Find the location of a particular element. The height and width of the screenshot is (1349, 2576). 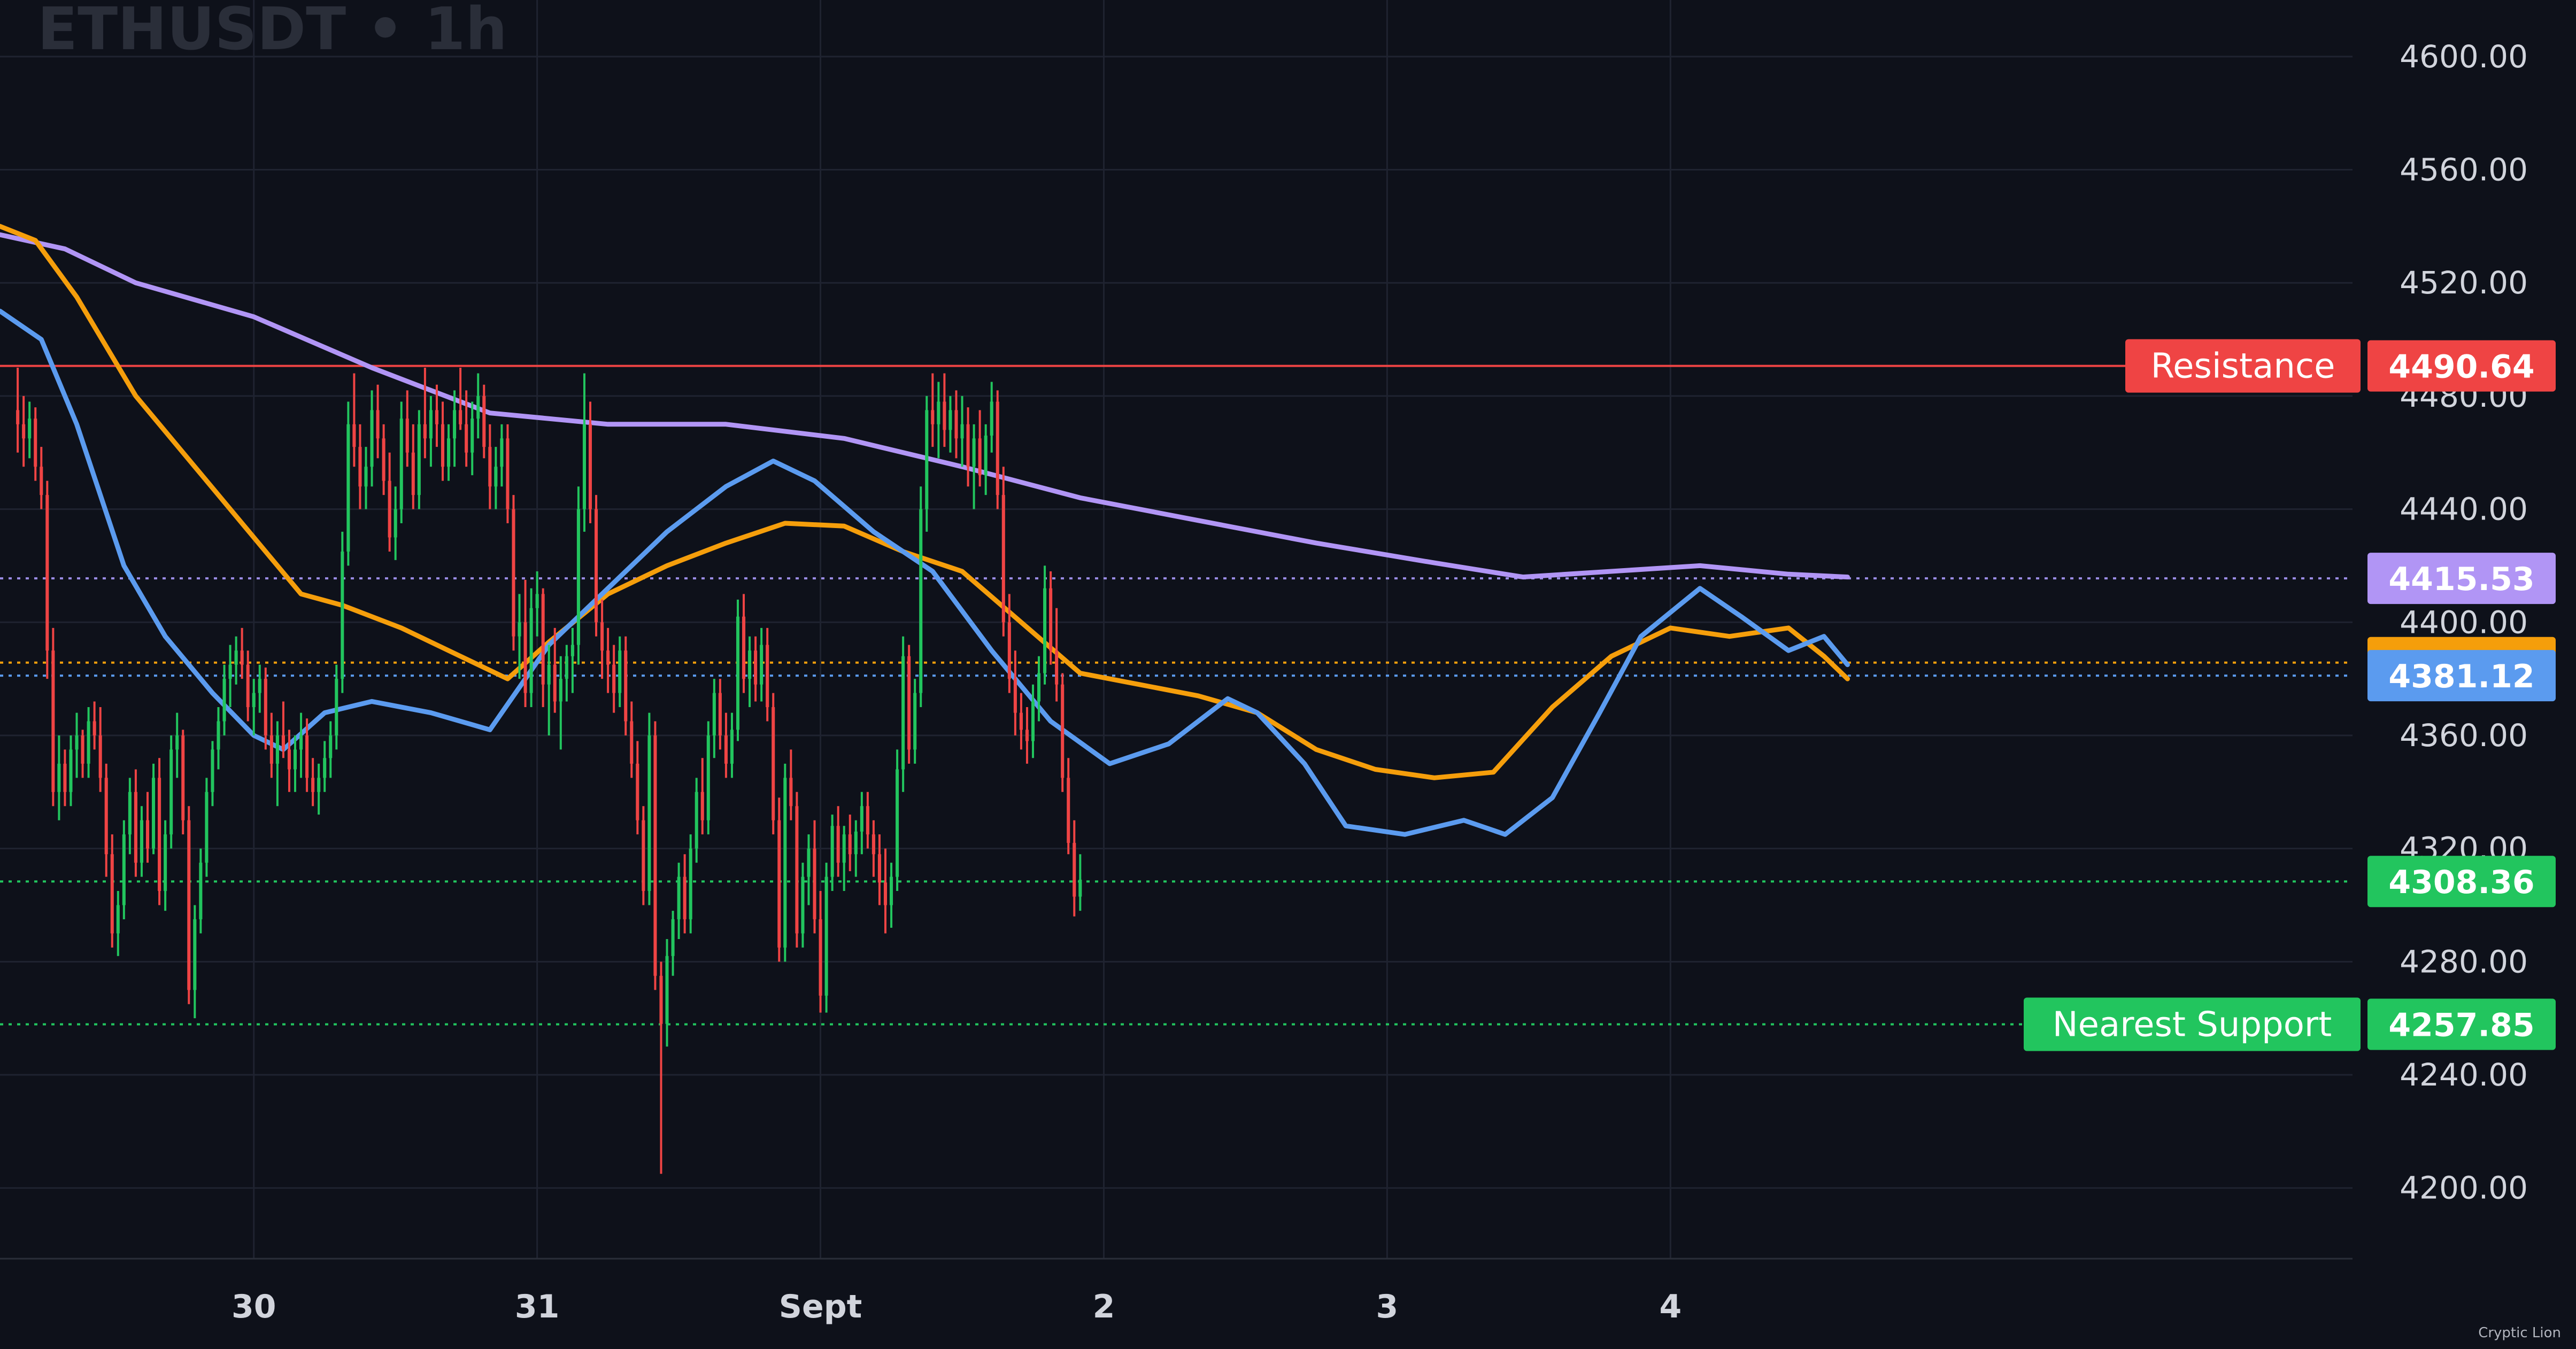

price-badge-value: 4415.53 is located at coordinates (2461, 580).